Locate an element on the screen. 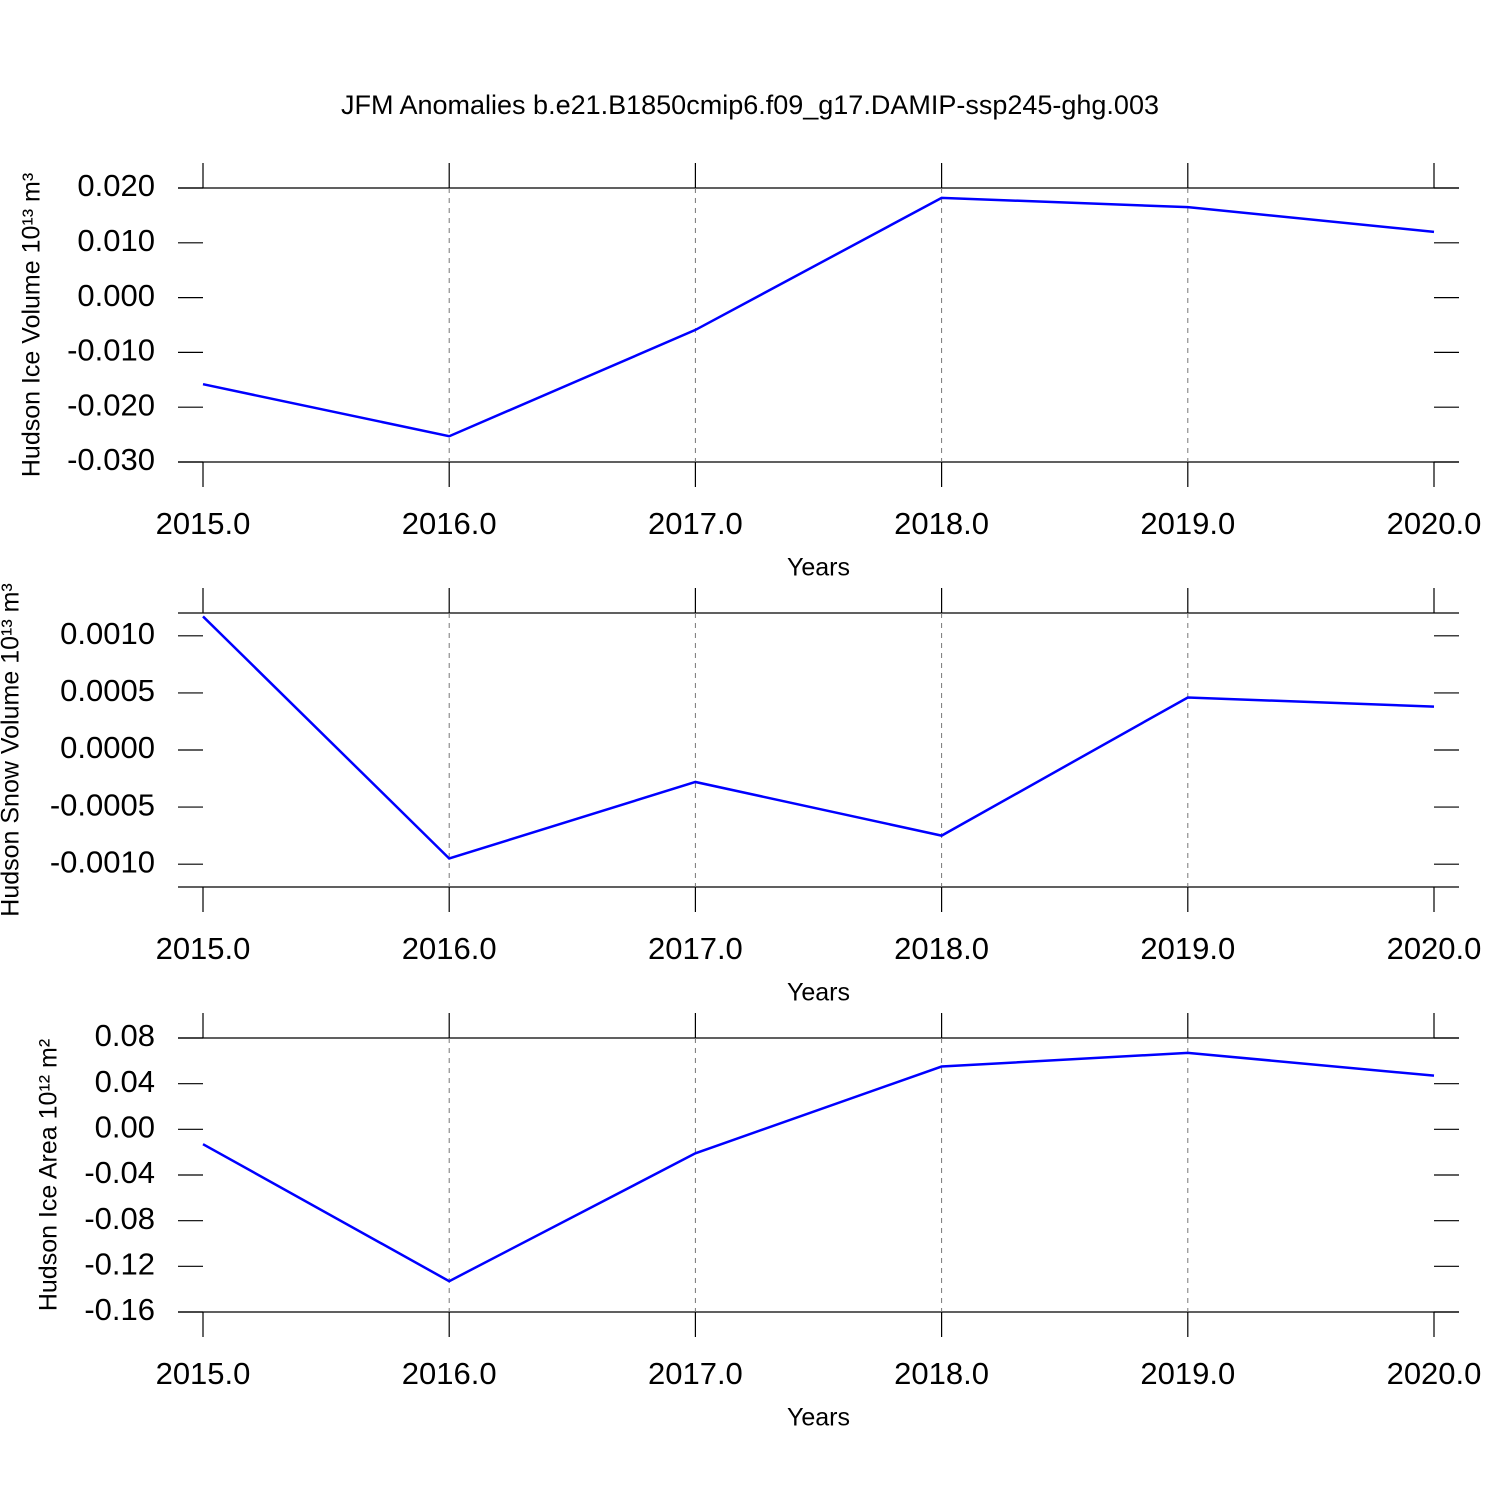 The height and width of the screenshot is (1500, 1500). y-axis-label: Hudson Snow Volume 10¹³ m³ is located at coordinates (12, 749).